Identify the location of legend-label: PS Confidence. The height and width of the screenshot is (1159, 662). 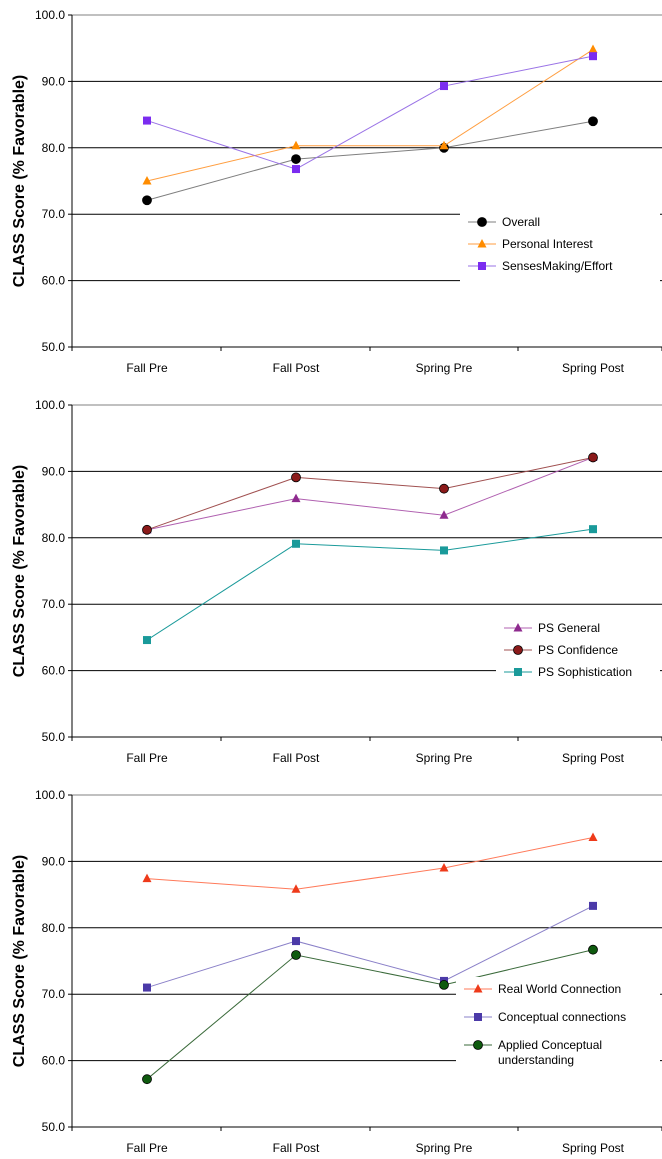
(578, 650).